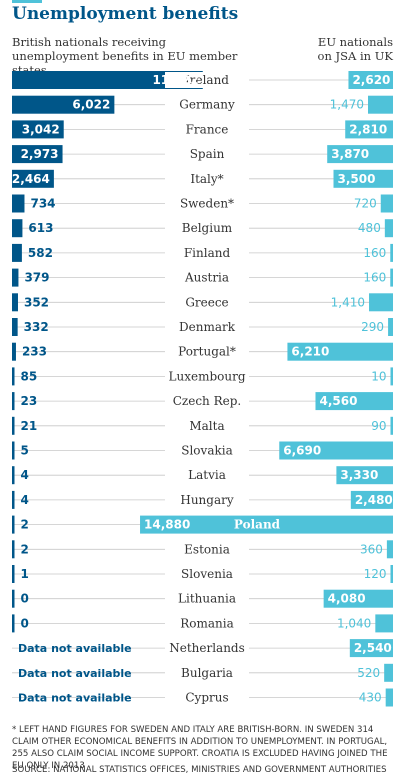 This screenshot has height=776, width=401. What do you see at coordinates (25, 549) in the screenshot?
I see `left-value-label: 2` at bounding box center [25, 549].